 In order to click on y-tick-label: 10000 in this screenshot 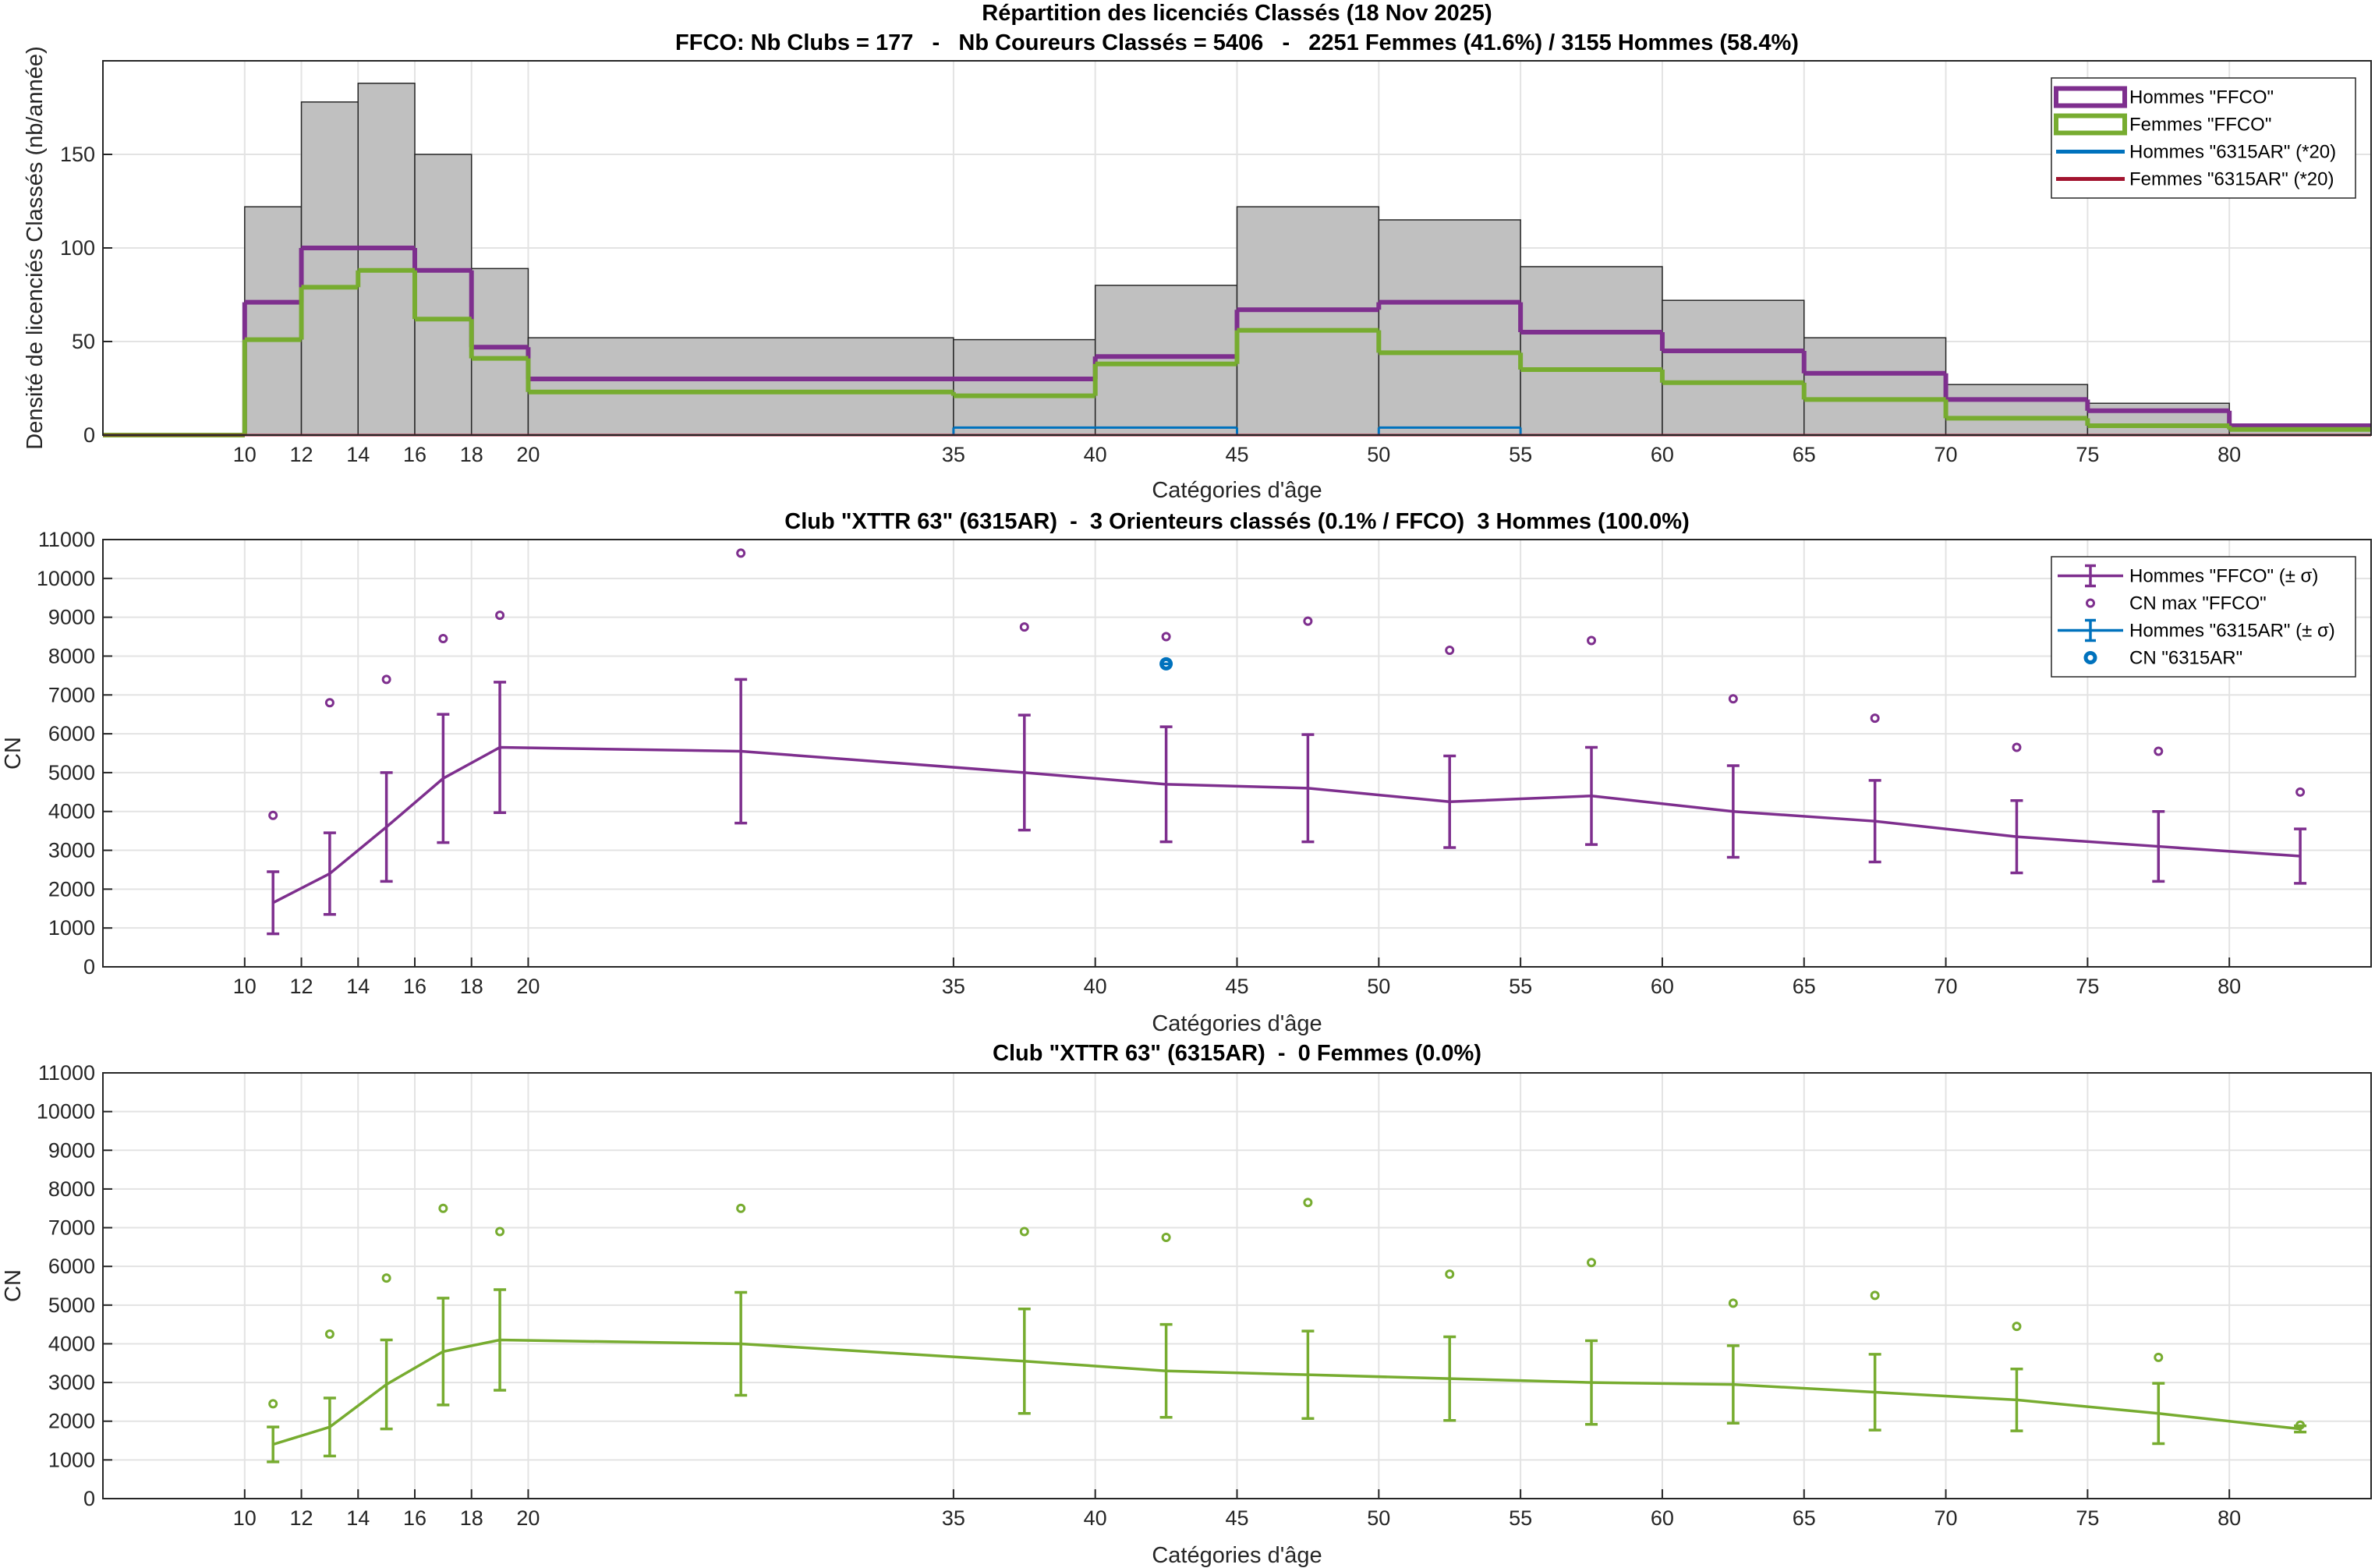, I will do `click(66, 1112)`.